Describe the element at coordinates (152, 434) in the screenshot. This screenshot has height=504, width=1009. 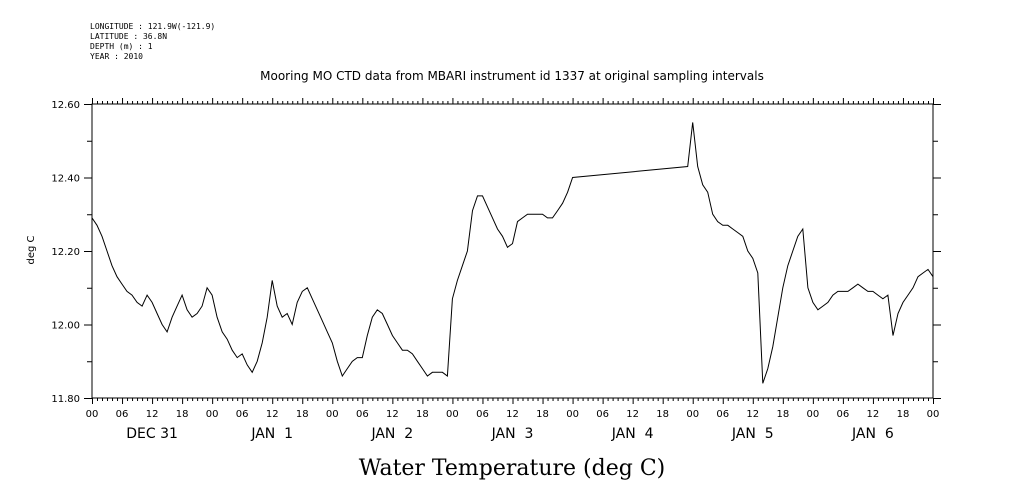
I see `day-label: DEC 31` at that location.